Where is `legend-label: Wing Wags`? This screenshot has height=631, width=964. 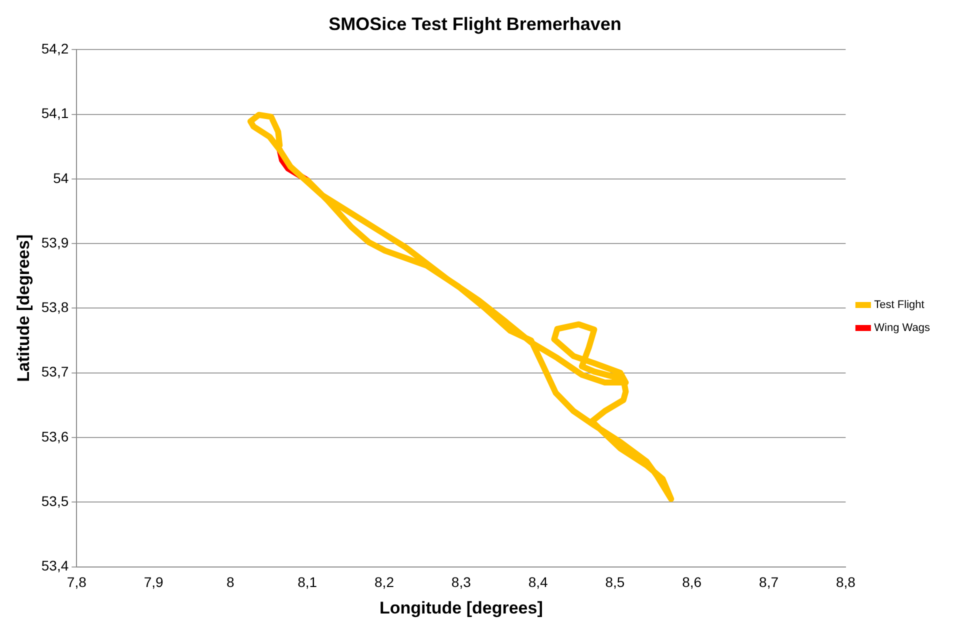
legend-label: Wing Wags is located at coordinates (902, 328).